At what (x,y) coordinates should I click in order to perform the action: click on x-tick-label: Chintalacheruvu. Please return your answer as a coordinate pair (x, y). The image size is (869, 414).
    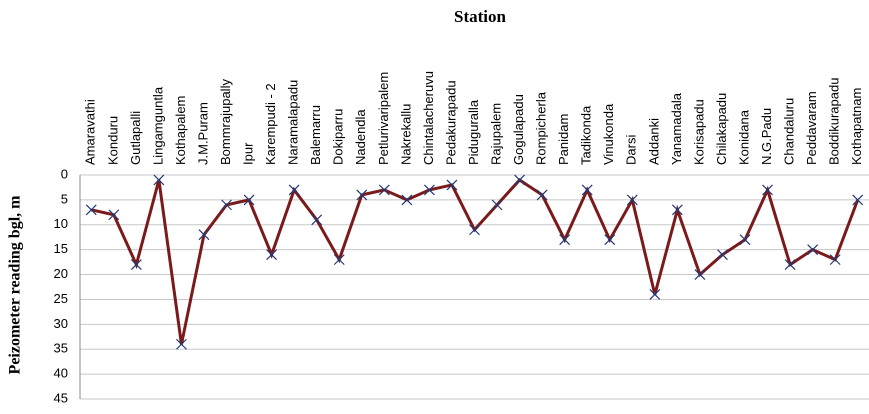
    Looking at the image, I should click on (428, 118).